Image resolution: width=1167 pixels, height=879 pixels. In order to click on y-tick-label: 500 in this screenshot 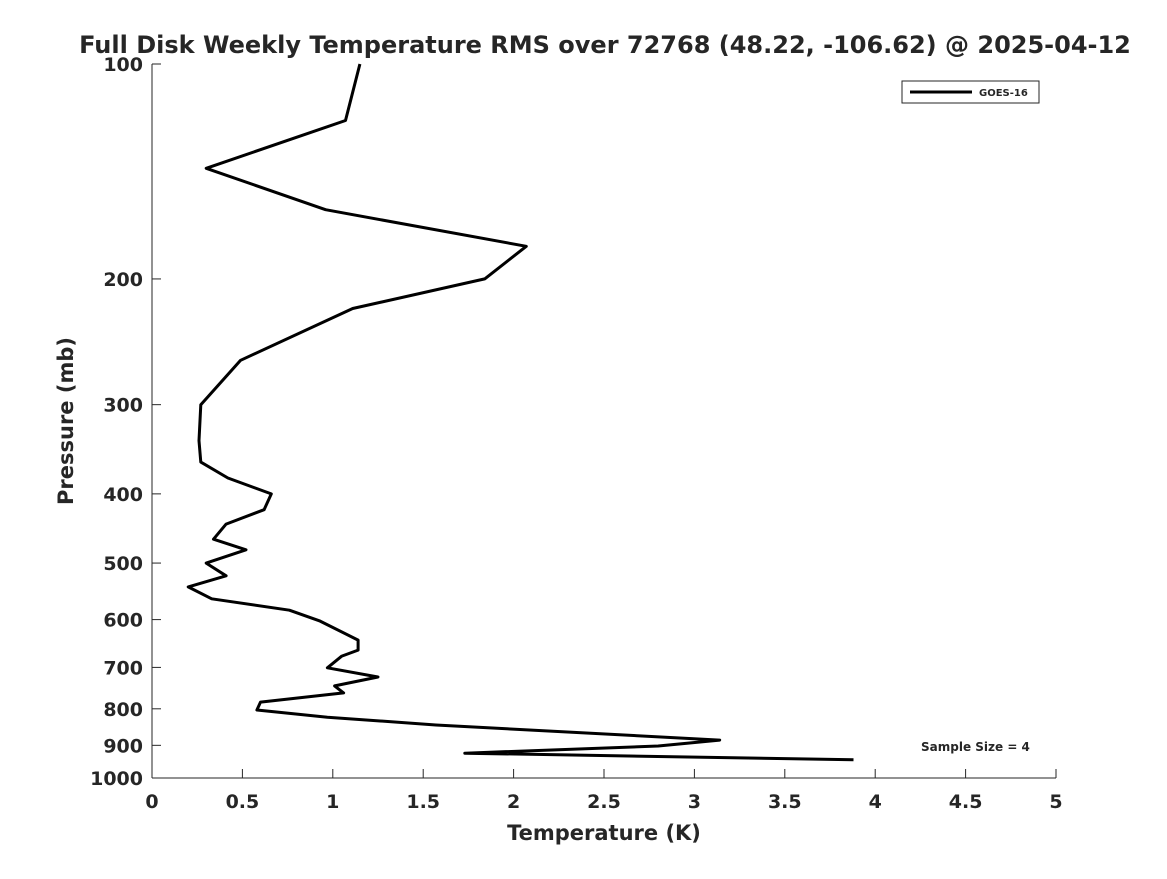, I will do `click(123, 564)`.